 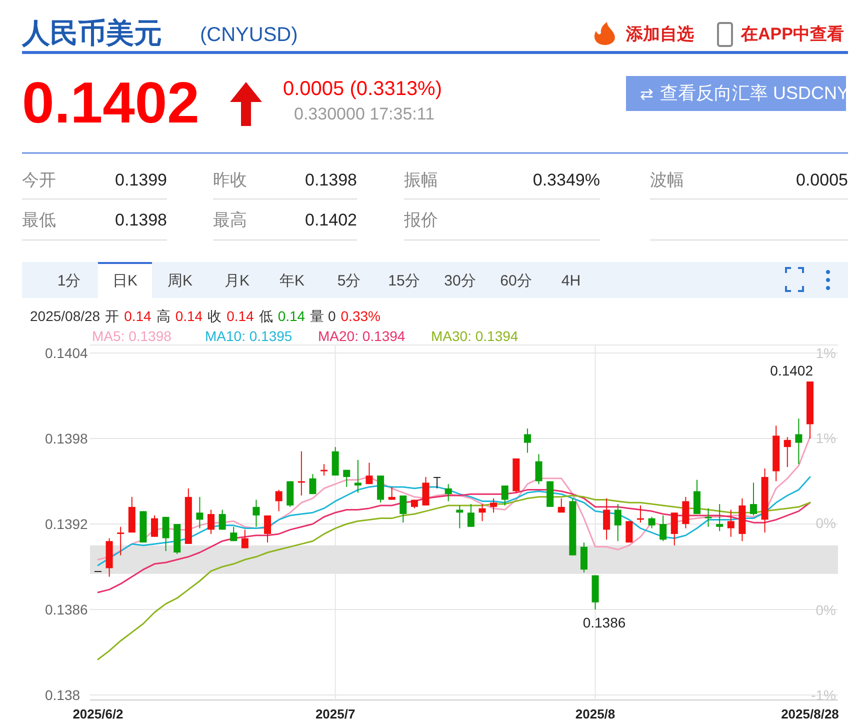 What do you see at coordinates (132, 336) in the screenshot?
I see `text: MA5: 0.1398` at bounding box center [132, 336].